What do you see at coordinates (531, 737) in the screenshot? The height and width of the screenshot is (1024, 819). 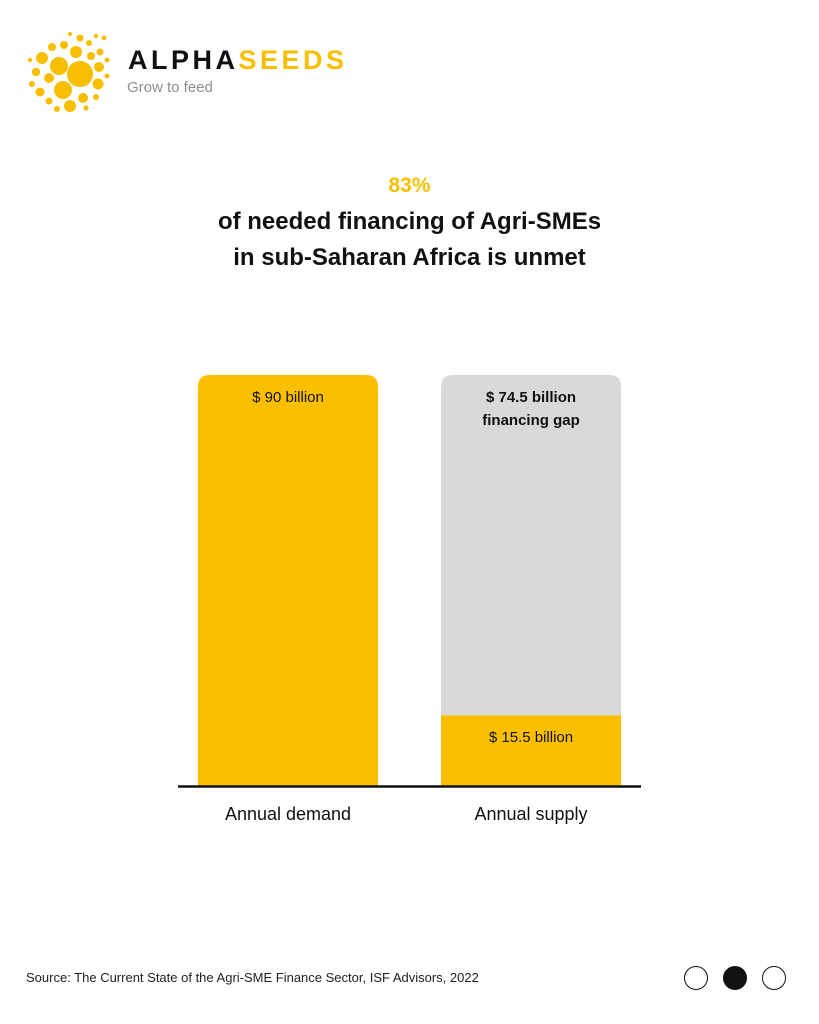 I see `bar-2-segment-1-label: $ 15.5 billion` at bounding box center [531, 737].